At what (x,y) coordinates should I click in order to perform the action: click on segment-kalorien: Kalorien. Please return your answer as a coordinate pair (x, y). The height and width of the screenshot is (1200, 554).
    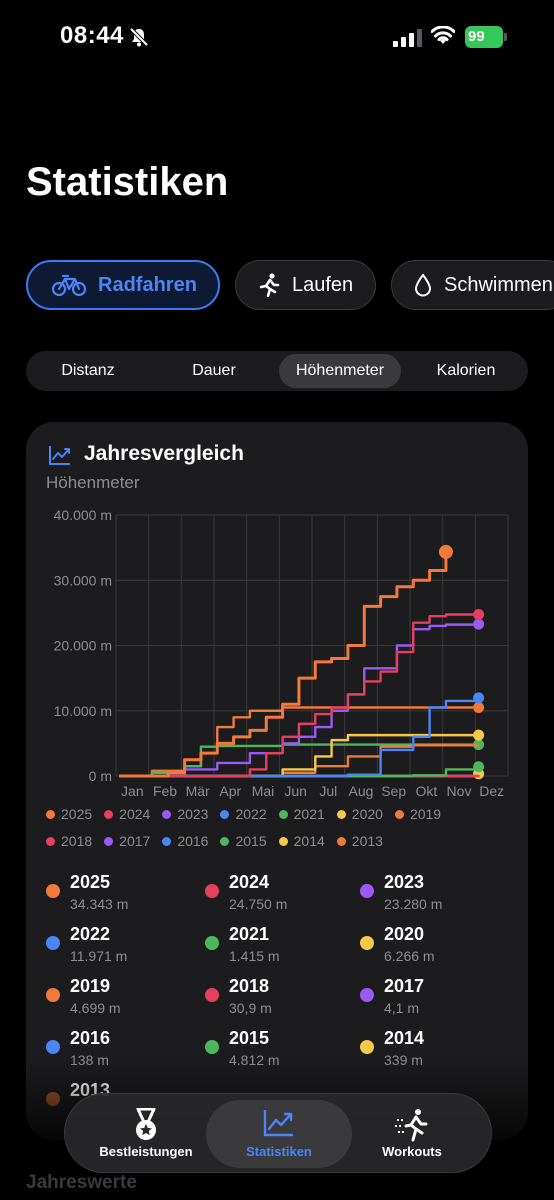
    Looking at the image, I should click on (466, 370).